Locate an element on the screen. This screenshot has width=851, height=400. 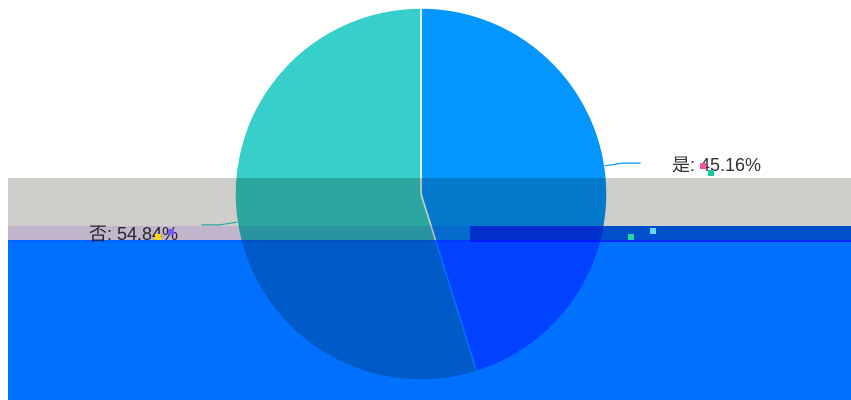
data-label-no: 否: 54.84% is located at coordinates (133, 234).